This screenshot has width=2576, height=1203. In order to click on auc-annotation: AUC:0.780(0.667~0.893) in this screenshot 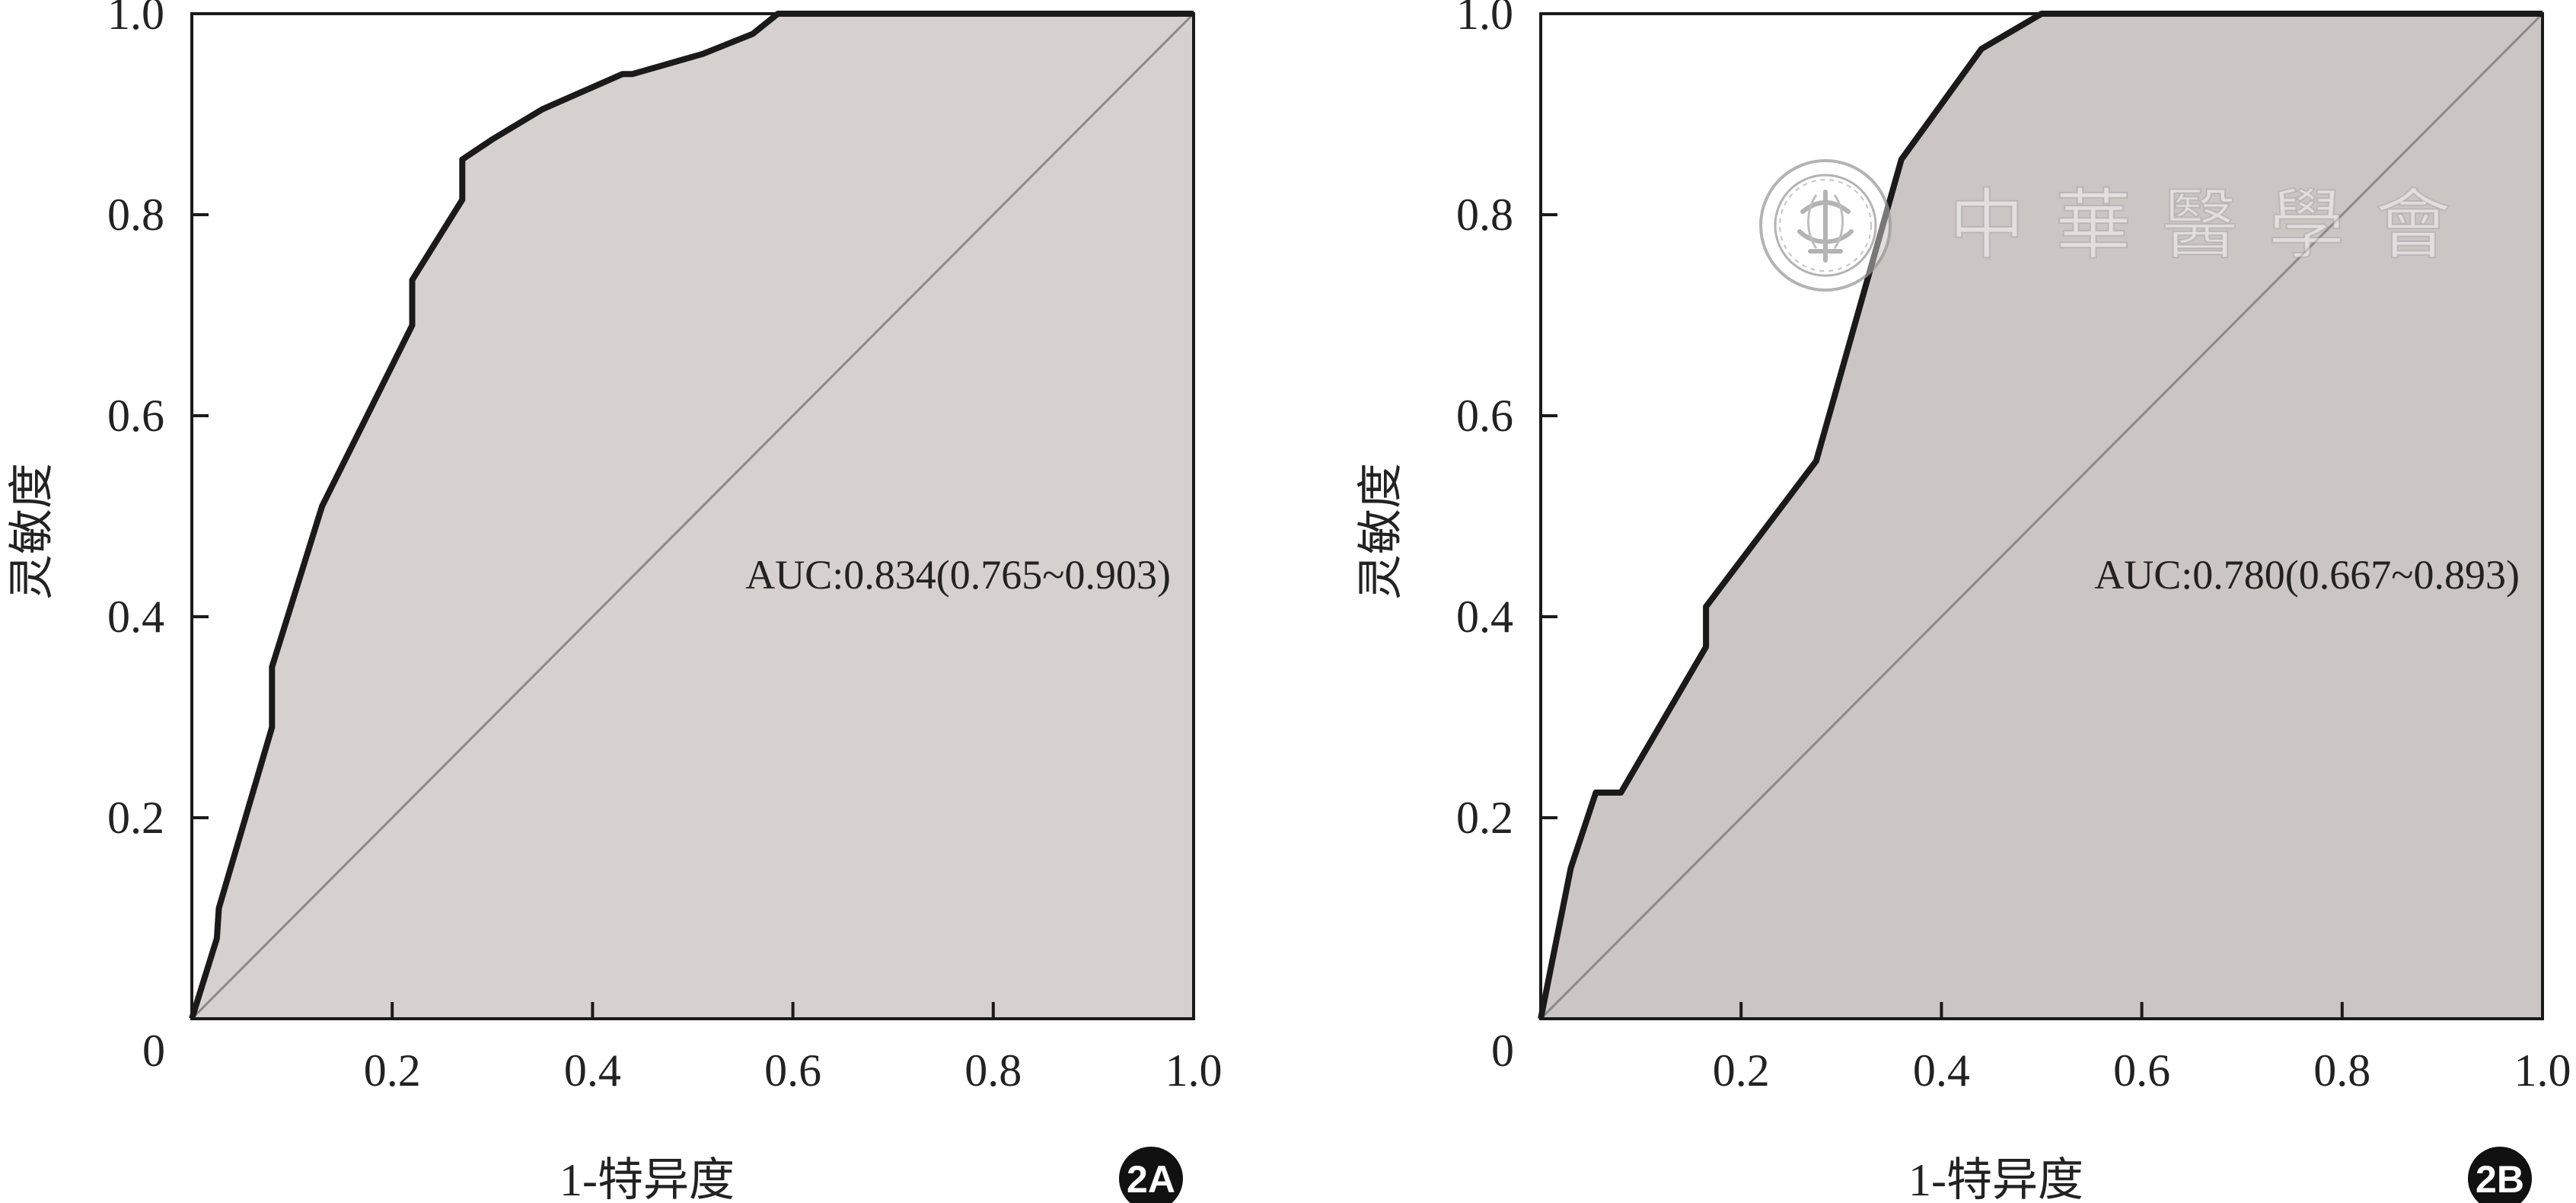, I will do `click(2307, 575)`.